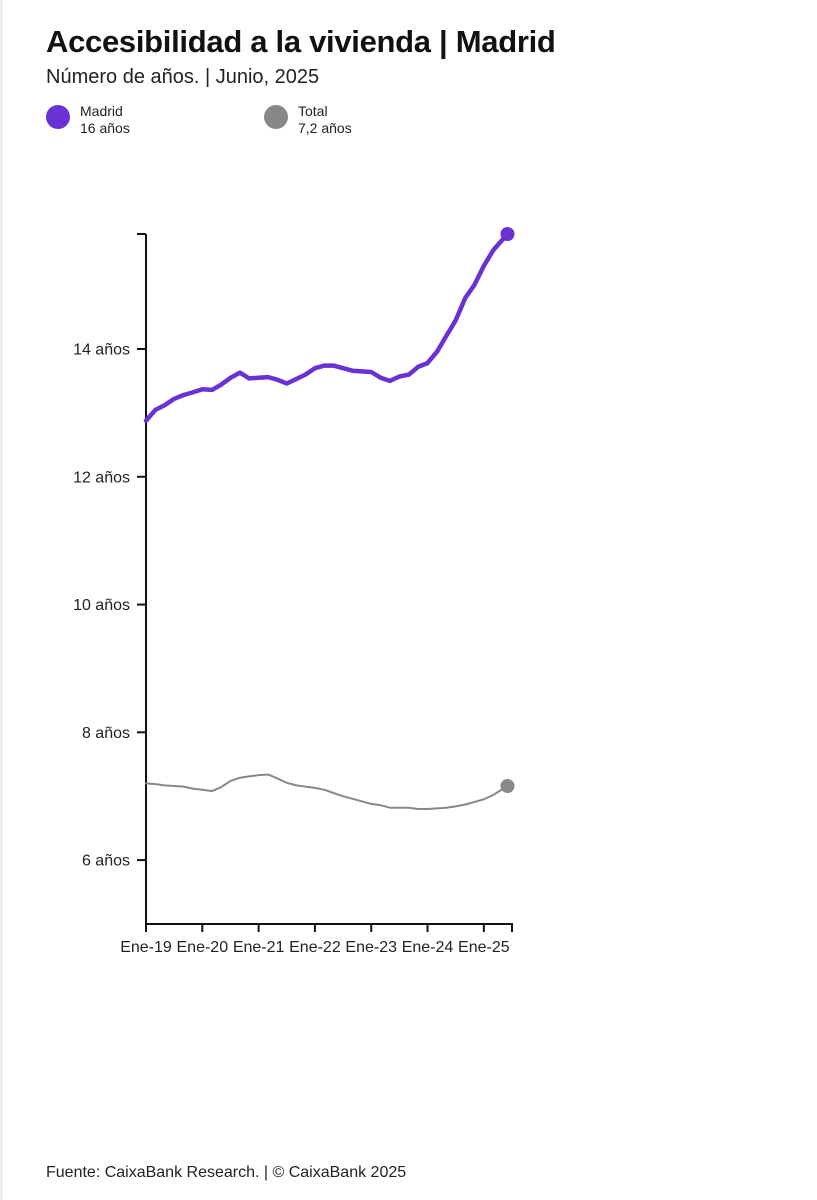 This screenshot has width=817, height=1200. I want to click on series-line-madrid, so click(326, 327).